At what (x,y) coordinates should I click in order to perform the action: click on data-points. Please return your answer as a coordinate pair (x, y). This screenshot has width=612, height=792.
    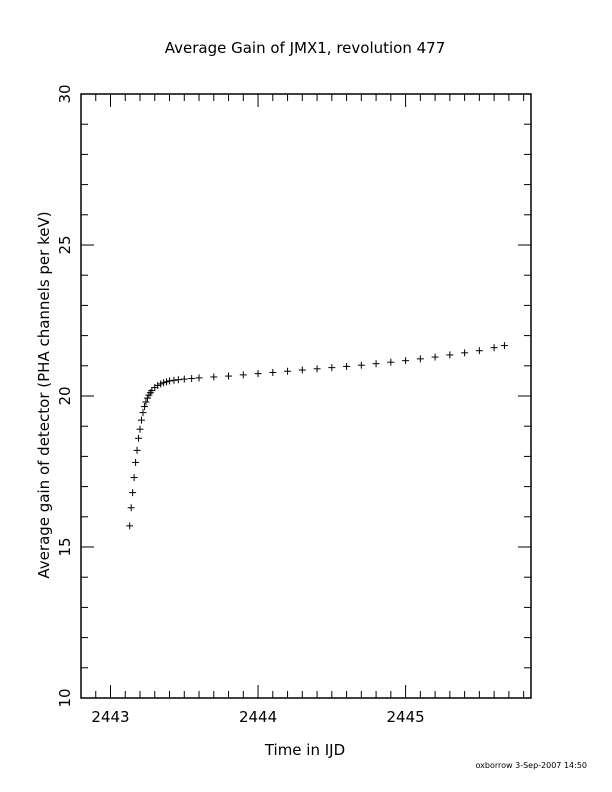
    Looking at the image, I should click on (317, 436).